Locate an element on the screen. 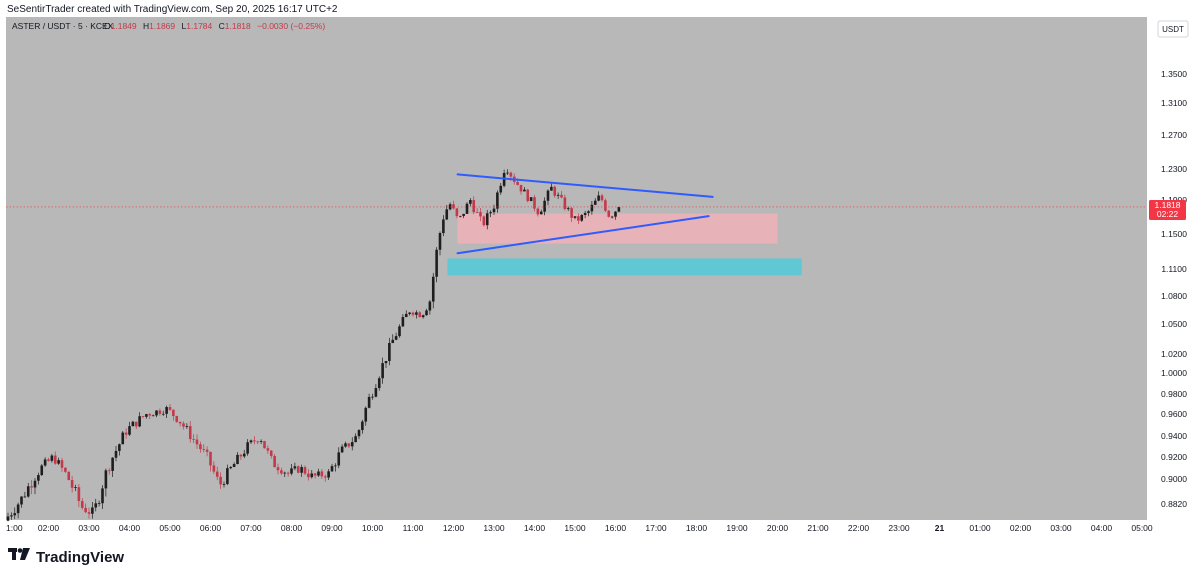 The image size is (1199, 577). legend-low-value: 1.1784 is located at coordinates (199, 26).